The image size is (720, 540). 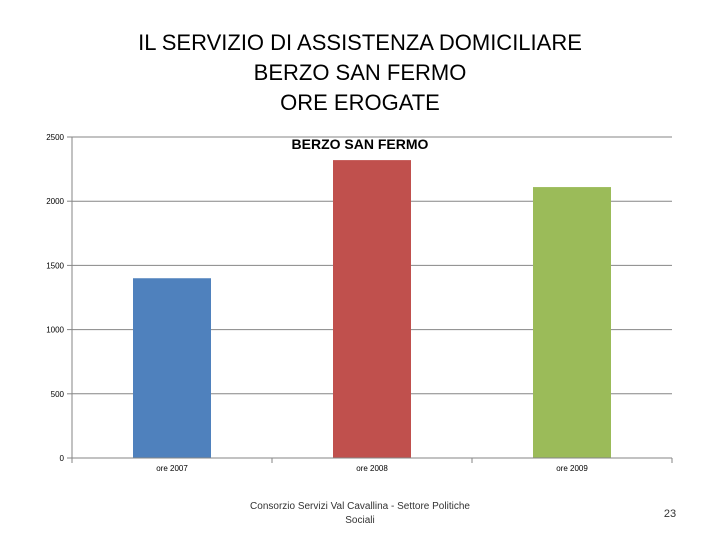 I want to click on chart-title: BERZO SAN FERMO, so click(x=360, y=144).